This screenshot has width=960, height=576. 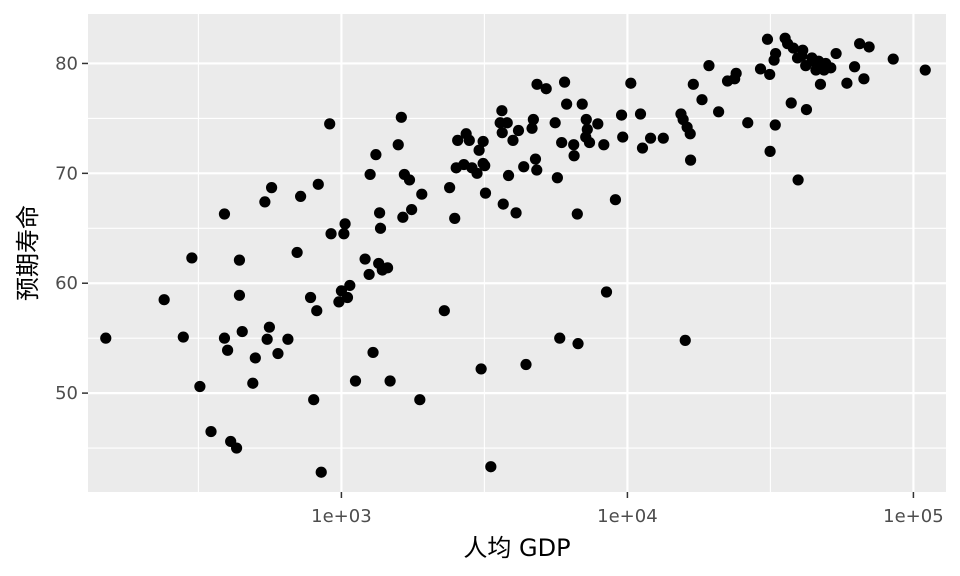 I want to click on y-tick-label: 50, so click(x=66, y=393).